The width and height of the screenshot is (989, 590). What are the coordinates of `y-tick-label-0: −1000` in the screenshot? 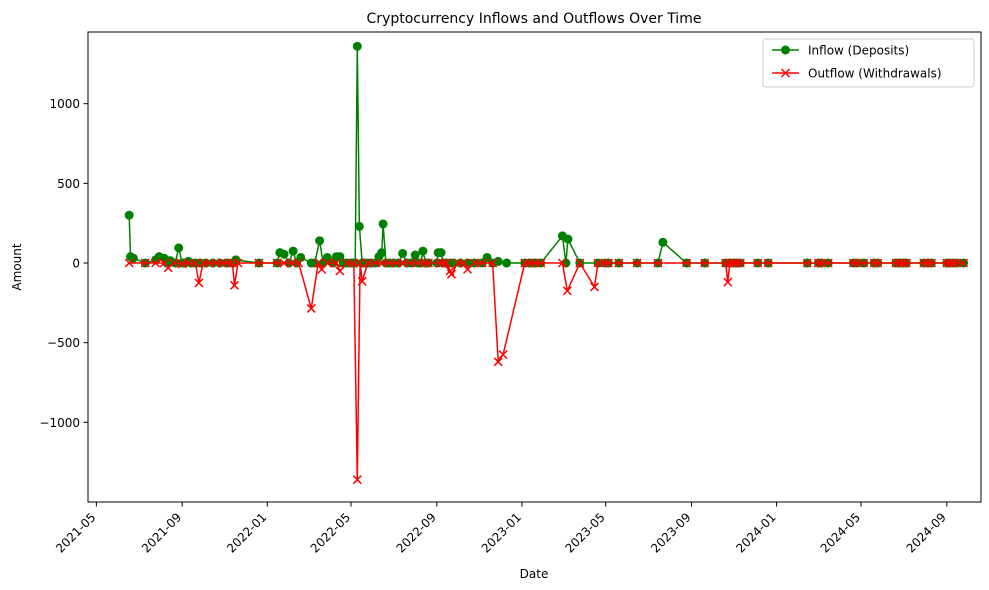 It's located at (59, 423).